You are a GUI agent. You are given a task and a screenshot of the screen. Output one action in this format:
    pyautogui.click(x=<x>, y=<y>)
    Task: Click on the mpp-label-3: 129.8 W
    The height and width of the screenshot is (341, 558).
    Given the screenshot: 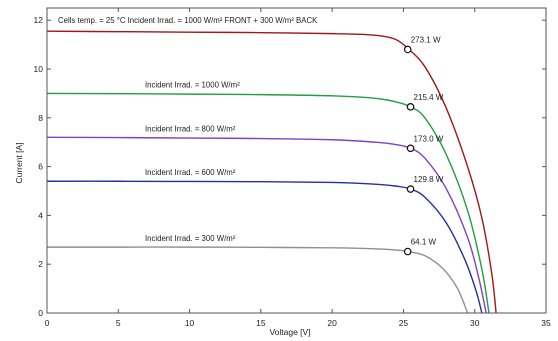 What is the action you would take?
    pyautogui.click(x=429, y=179)
    